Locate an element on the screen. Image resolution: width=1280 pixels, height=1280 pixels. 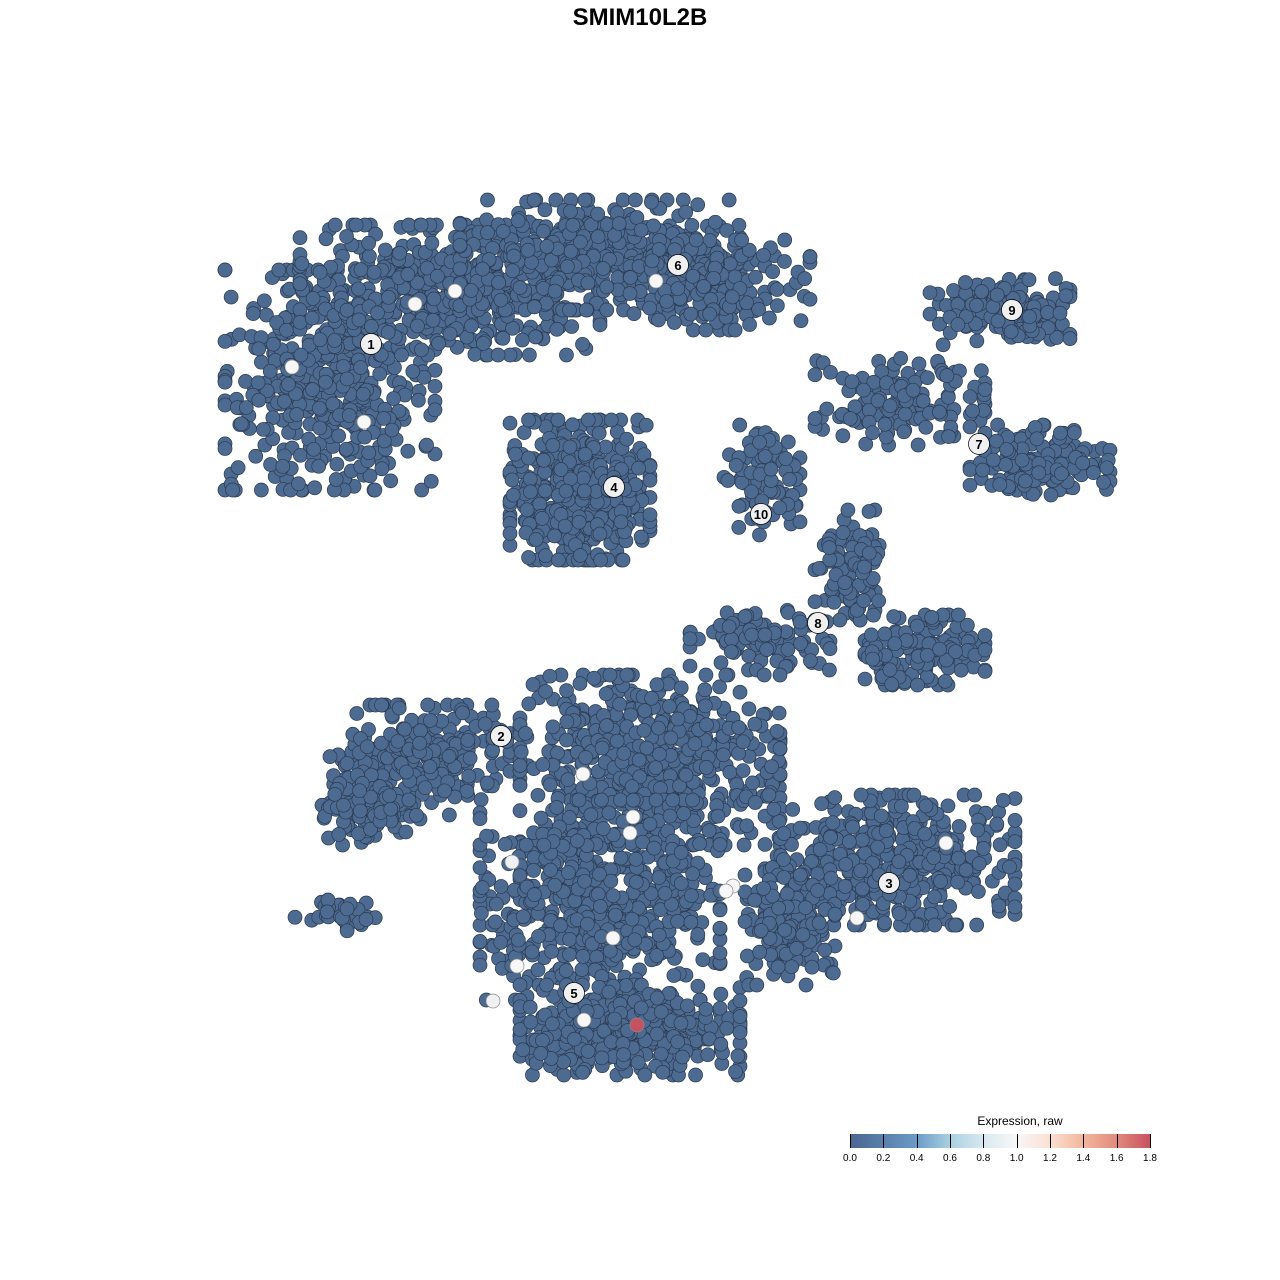
chart-title: SMIM10L2B is located at coordinates (640, 17).